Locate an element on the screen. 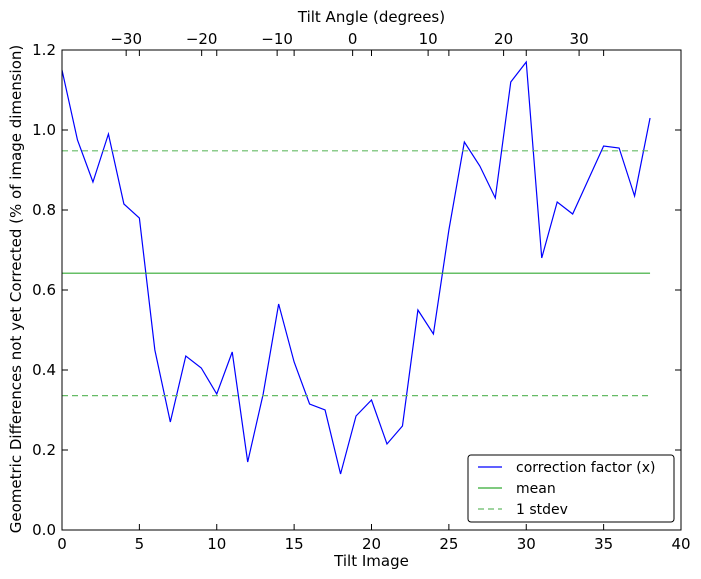 The width and height of the screenshot is (701, 579). x-tick-label: 30 is located at coordinates (526, 544).